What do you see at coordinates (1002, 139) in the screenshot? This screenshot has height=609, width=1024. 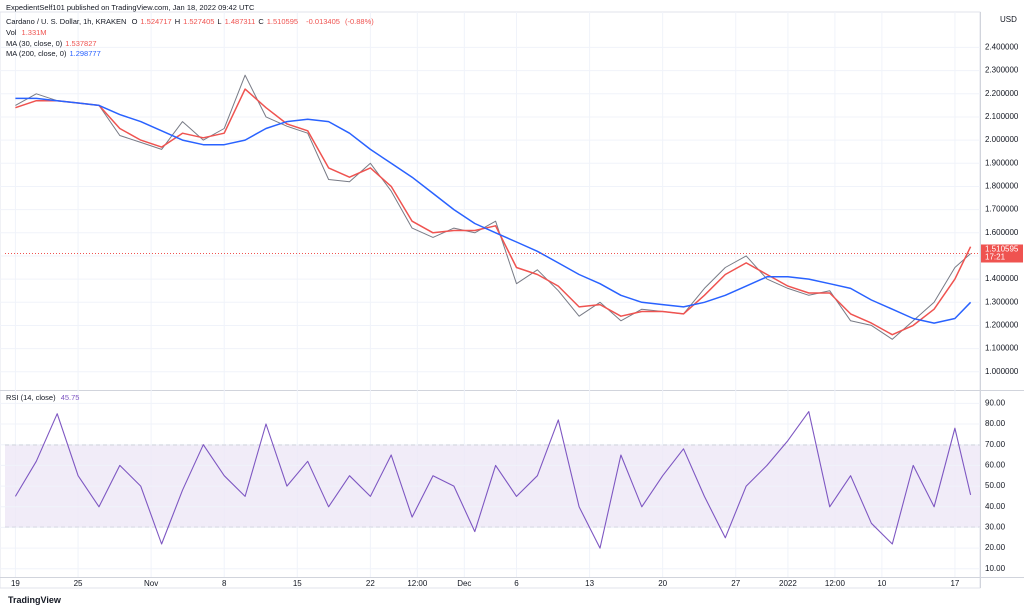 I see `y-tick-label: 2.000000` at bounding box center [1002, 139].